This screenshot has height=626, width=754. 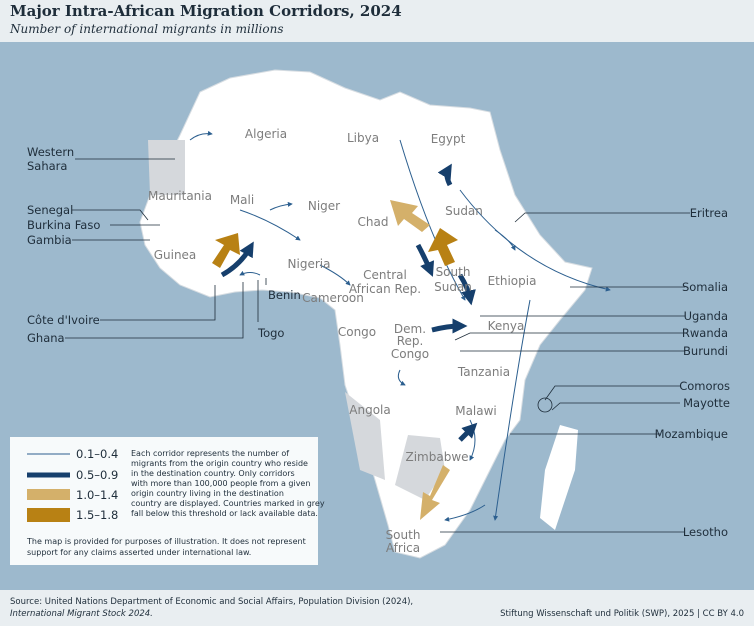 What do you see at coordinates (403, 548) in the screenshot?
I see `country-label: Africa` at bounding box center [403, 548].